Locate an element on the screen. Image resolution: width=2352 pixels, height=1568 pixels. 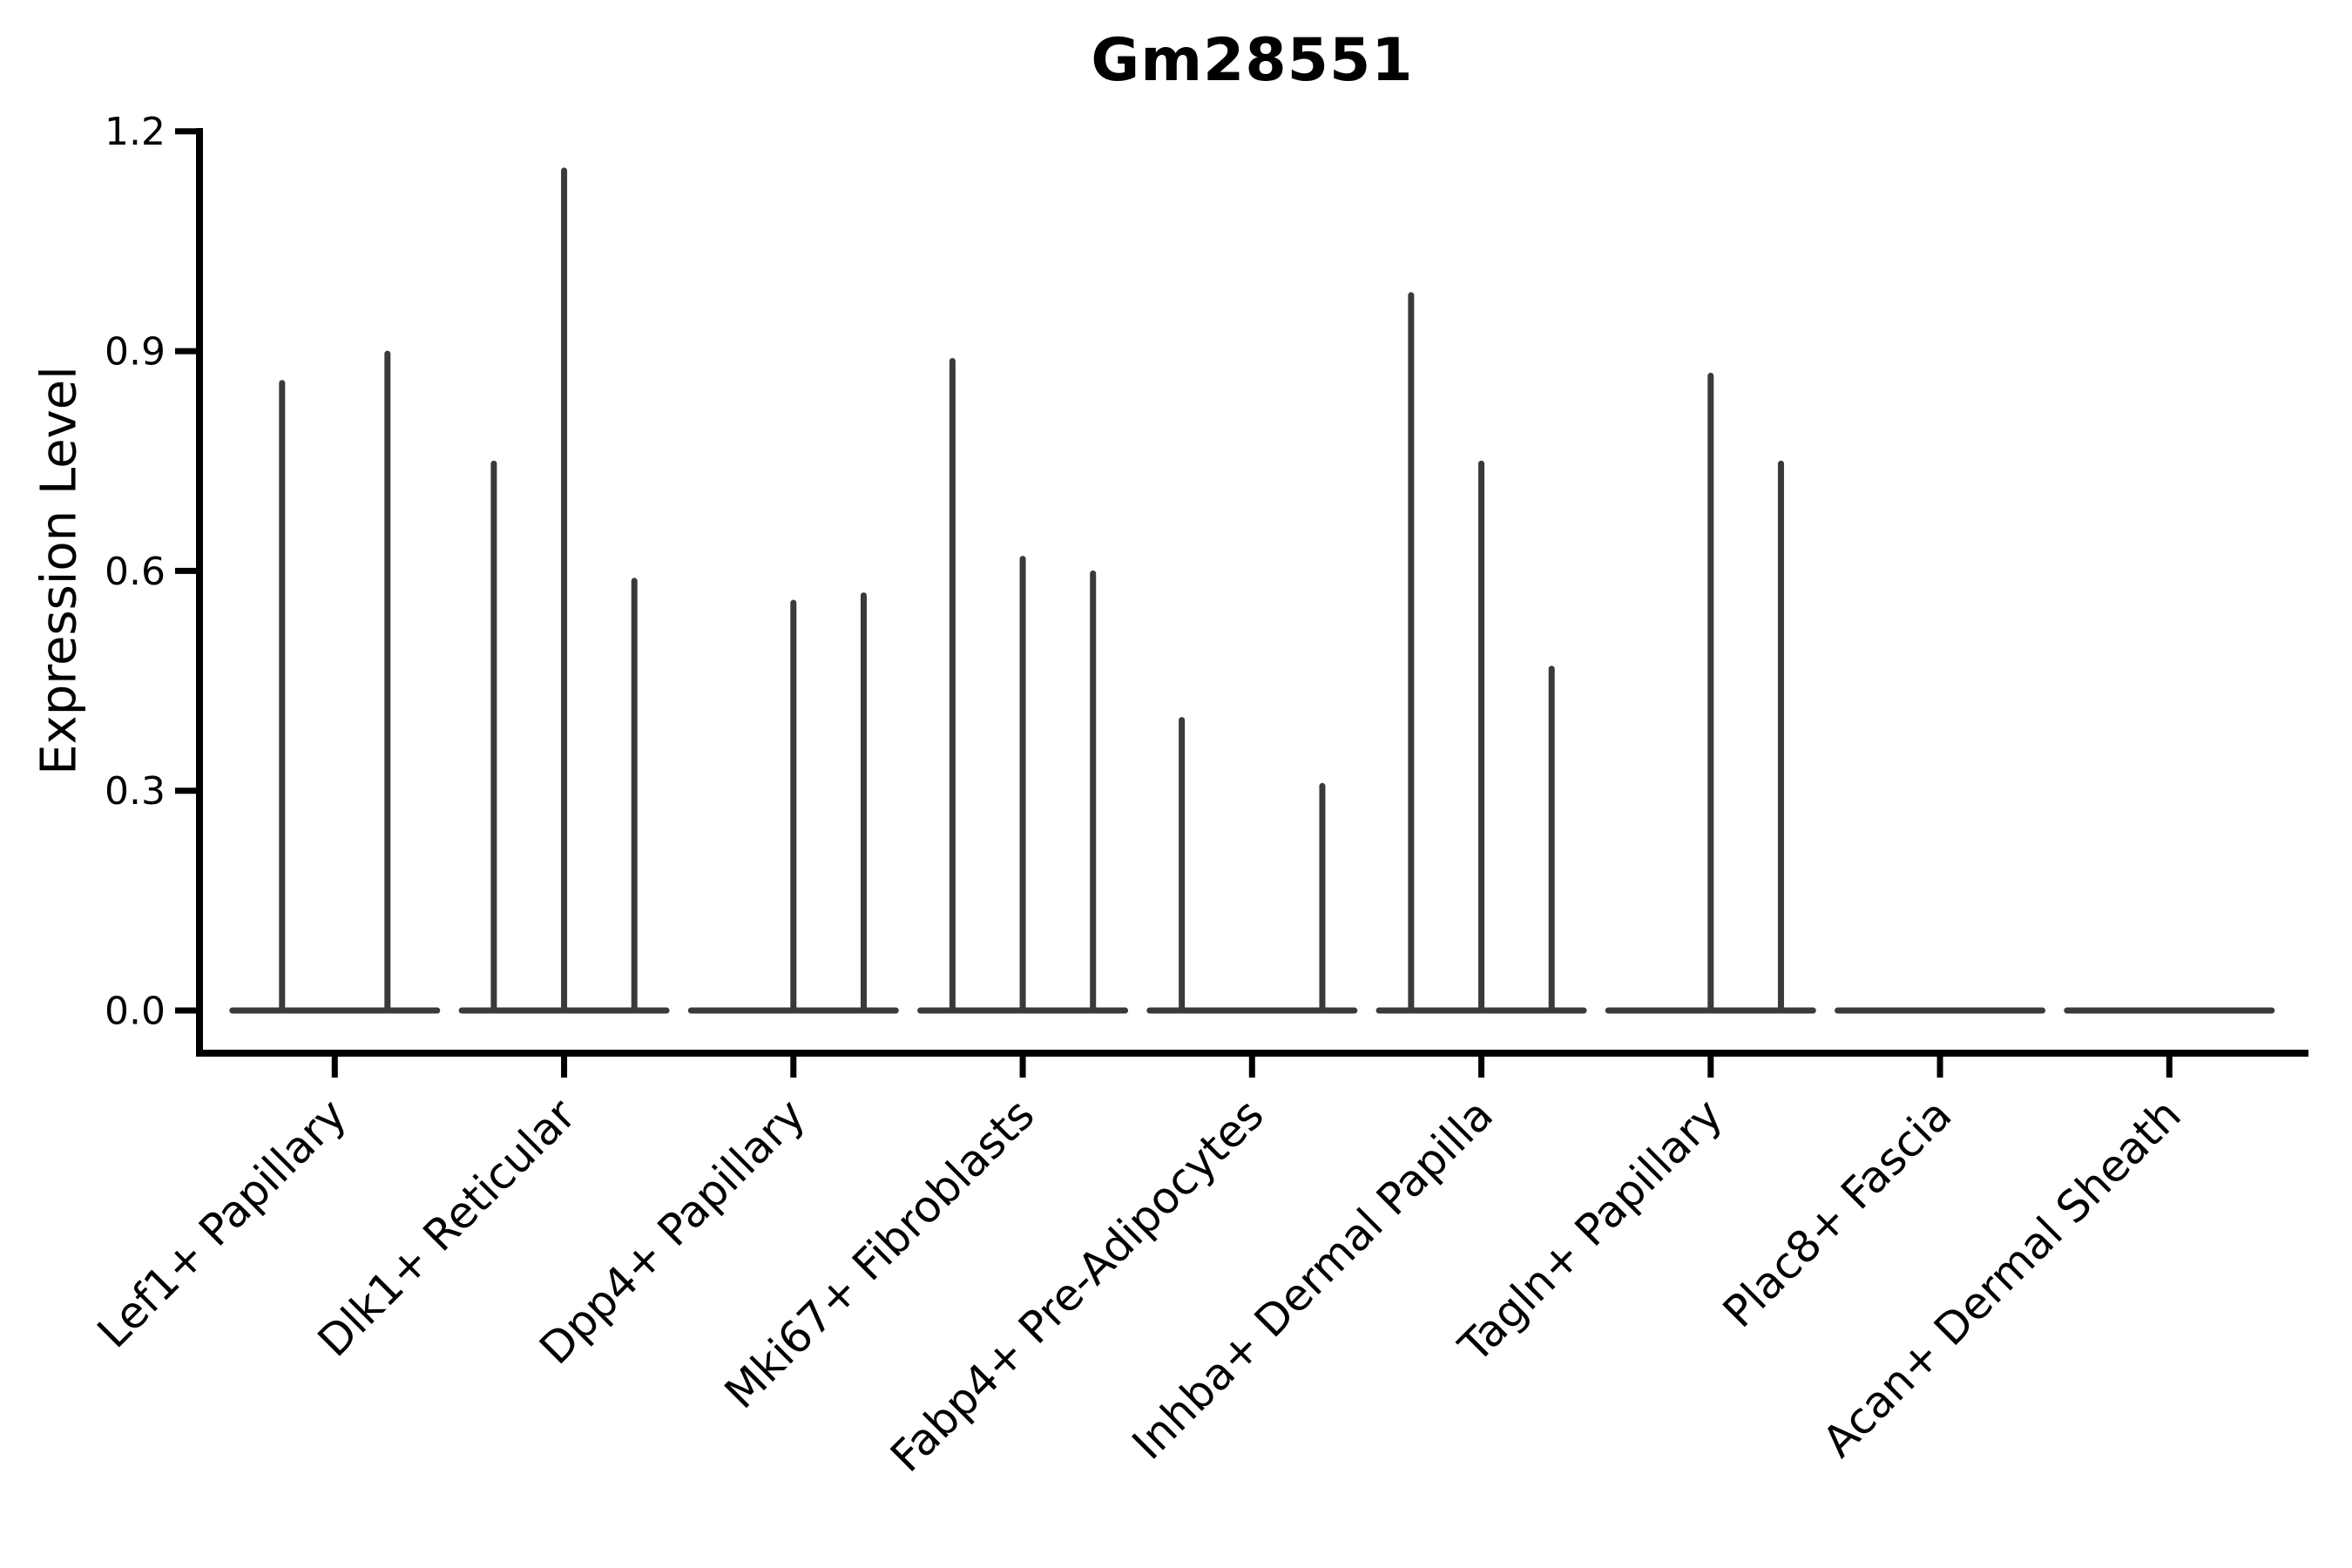
y-tick-label: 0.3 is located at coordinates (135, 791).